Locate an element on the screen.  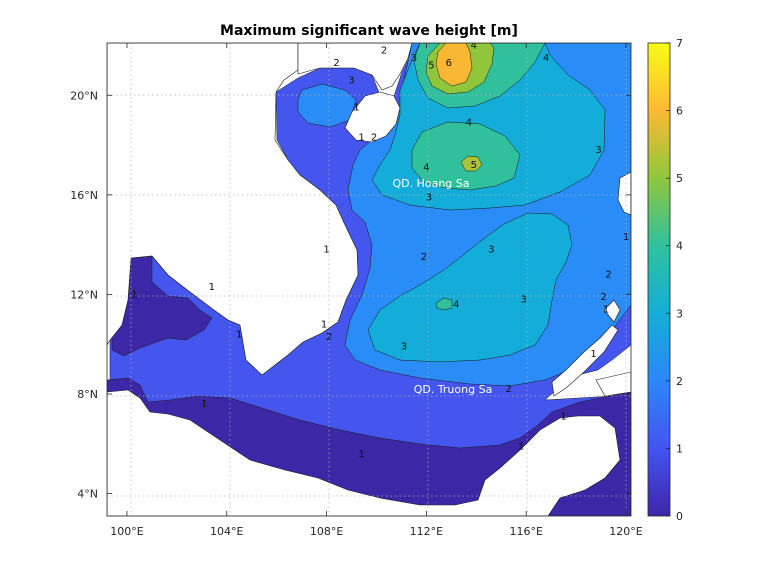
colorbar-tick-label: 6 is located at coordinates (679, 111).